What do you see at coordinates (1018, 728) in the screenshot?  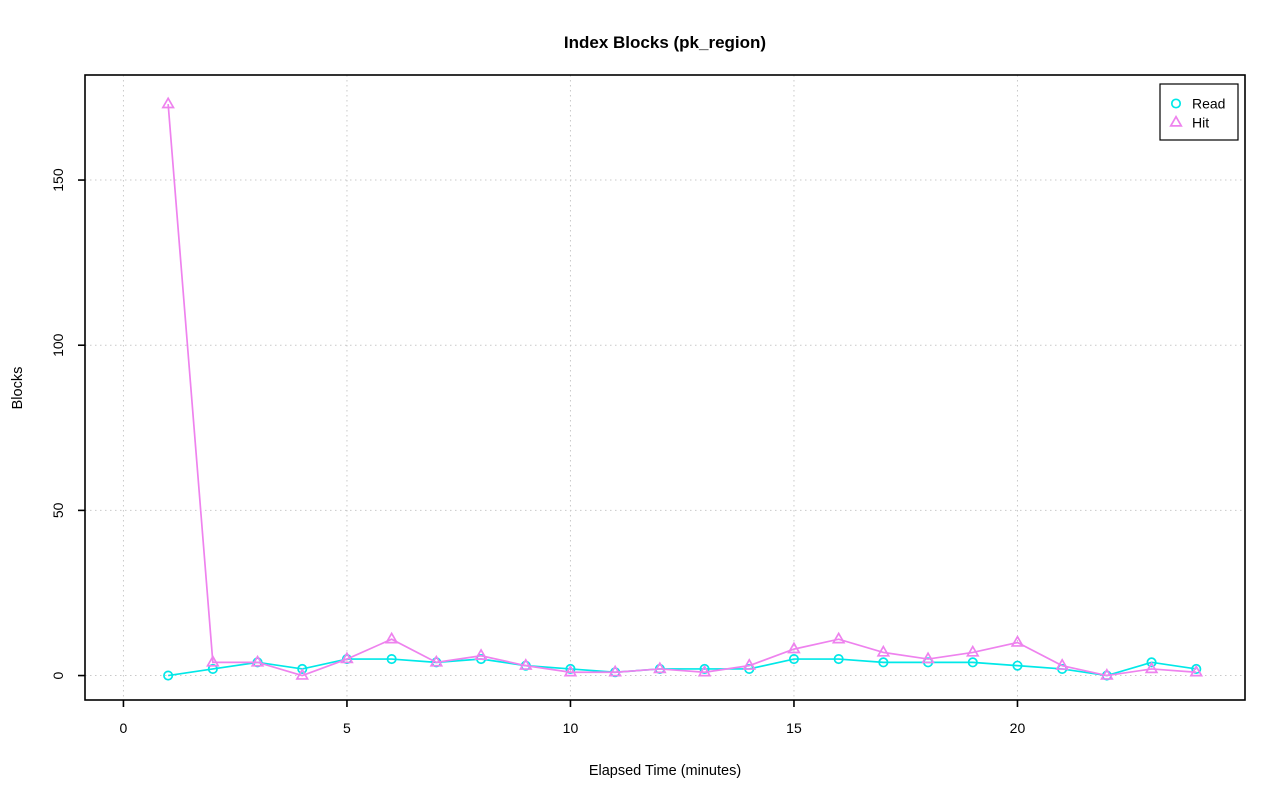 I see `x-tick-label: 20` at bounding box center [1018, 728].